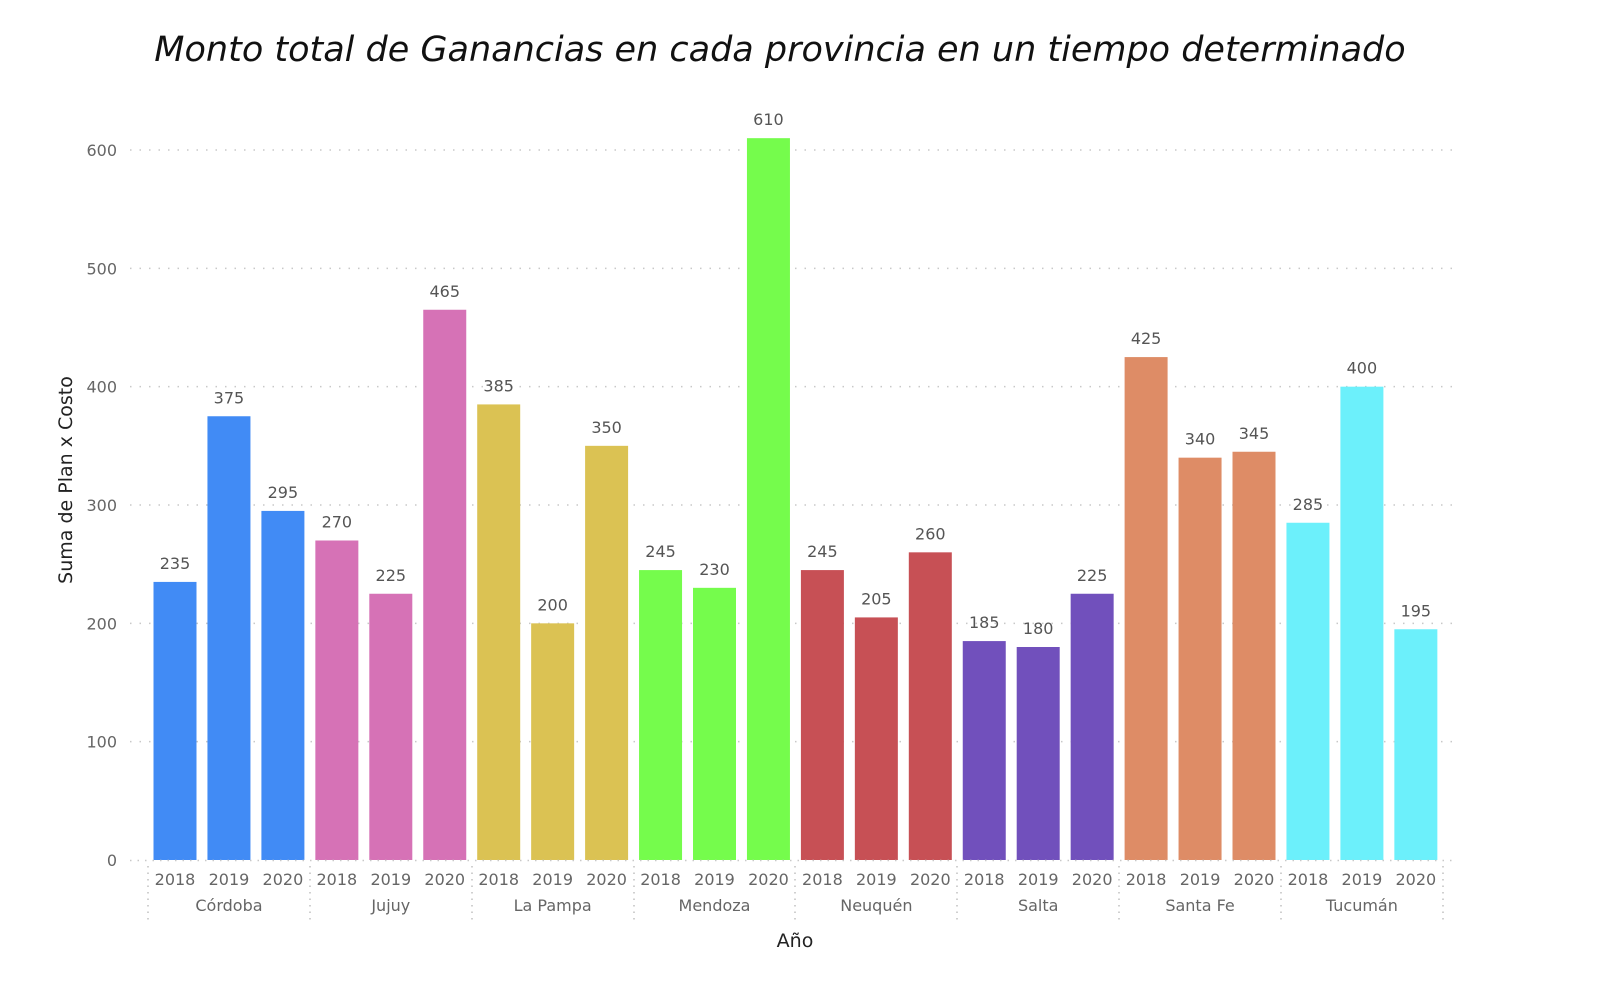  What do you see at coordinates (1362, 368) in the screenshot?
I see `data-label: 400` at bounding box center [1362, 368].